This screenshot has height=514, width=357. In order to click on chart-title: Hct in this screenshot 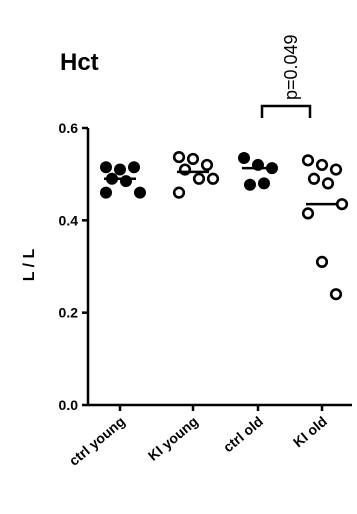, I will do `click(79, 62)`.